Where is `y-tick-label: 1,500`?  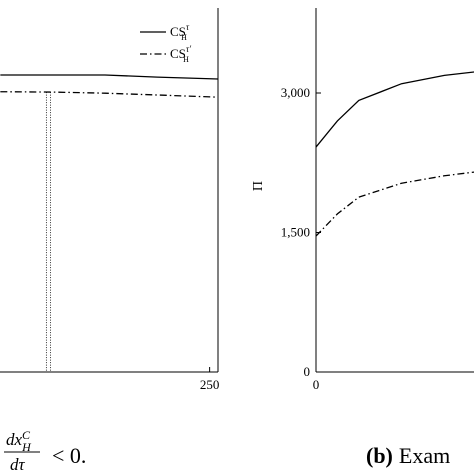 y-tick-label: 1,500 is located at coordinates (295, 232).